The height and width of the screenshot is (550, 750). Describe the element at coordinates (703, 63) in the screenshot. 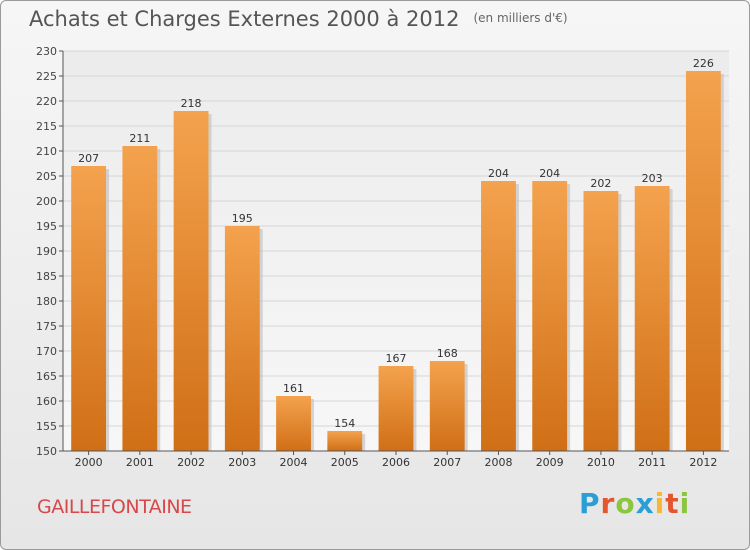

I see `data-label-2012: 226` at that location.